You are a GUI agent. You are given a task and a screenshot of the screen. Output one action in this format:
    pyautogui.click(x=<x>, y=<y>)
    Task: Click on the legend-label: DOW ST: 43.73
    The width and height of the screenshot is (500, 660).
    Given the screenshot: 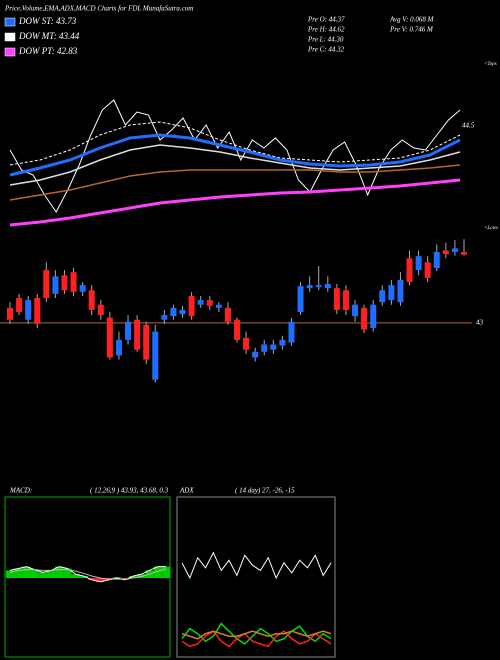 What is the action you would take?
    pyautogui.click(x=47, y=21)
    